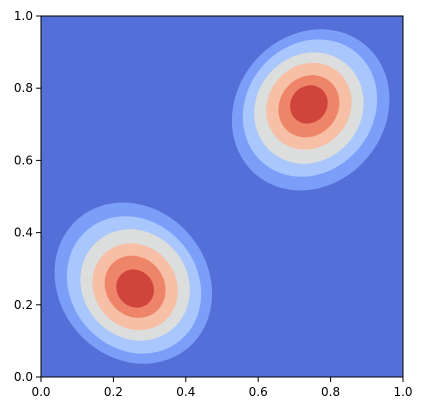 The image size is (423, 414). What do you see at coordinates (23, 16) in the screenshot?
I see `y-tick-label: 1.0` at bounding box center [23, 16].